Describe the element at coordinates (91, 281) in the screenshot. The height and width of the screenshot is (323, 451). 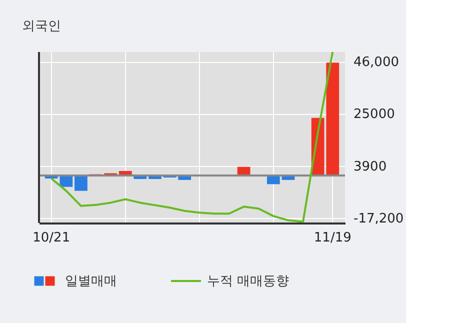
I see `legend-label: 일별매매` at that location.